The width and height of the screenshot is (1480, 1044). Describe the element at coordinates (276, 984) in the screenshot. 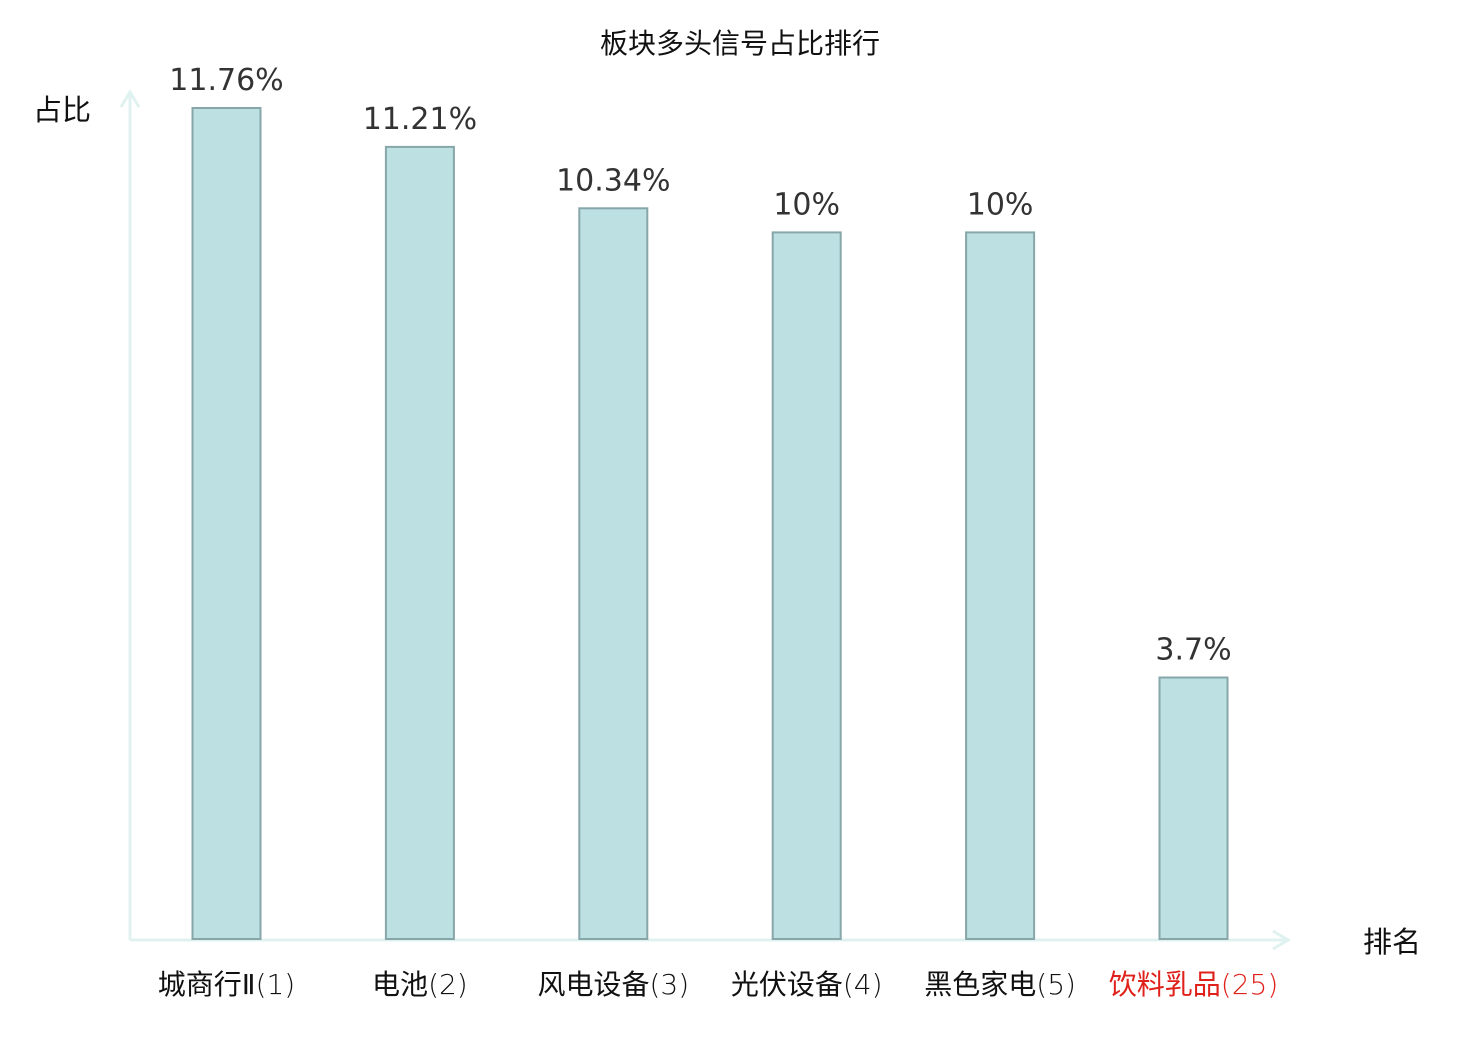

I see `category-rank: (1)` at that location.